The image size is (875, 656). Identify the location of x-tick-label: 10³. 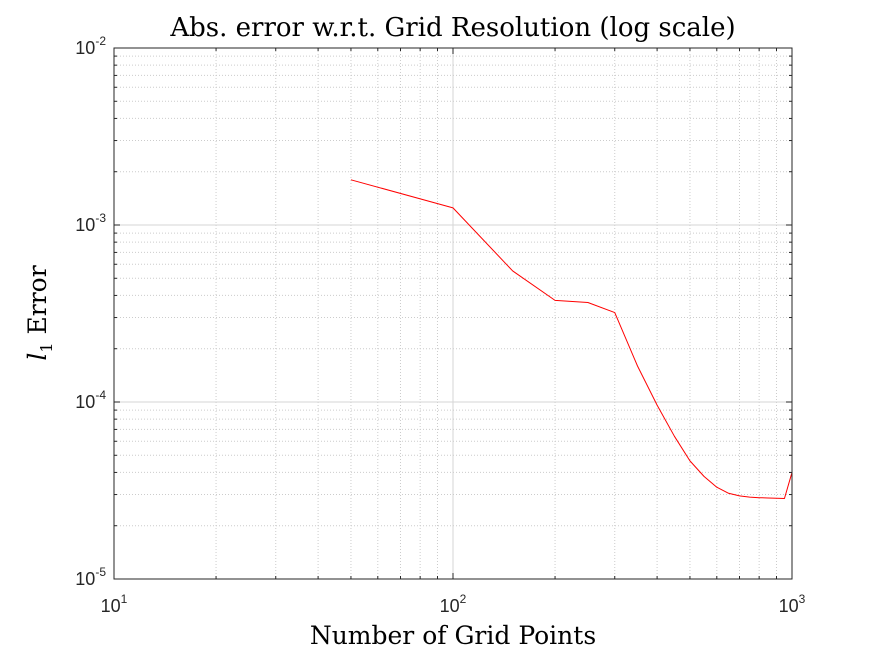
(792, 604).